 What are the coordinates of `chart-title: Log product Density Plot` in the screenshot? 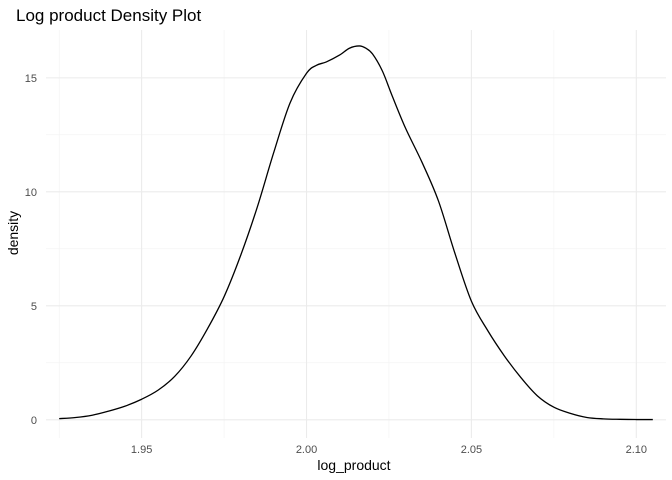 It's located at (108, 15).